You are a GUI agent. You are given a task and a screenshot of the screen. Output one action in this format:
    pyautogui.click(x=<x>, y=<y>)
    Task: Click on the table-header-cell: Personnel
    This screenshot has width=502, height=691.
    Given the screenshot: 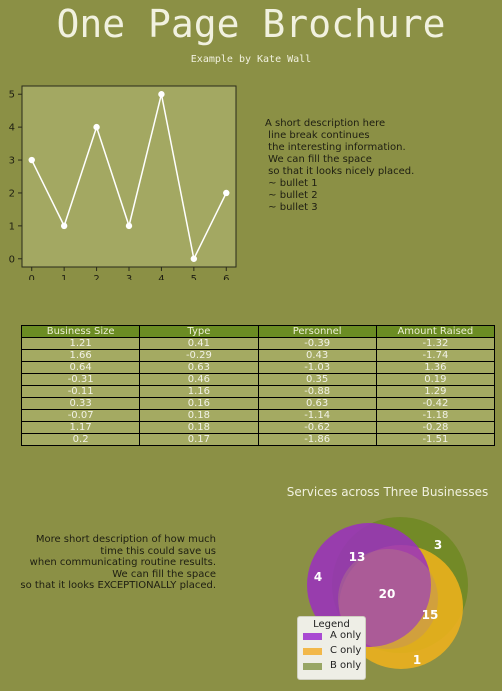 What is the action you would take?
    pyautogui.click(x=317, y=331)
    